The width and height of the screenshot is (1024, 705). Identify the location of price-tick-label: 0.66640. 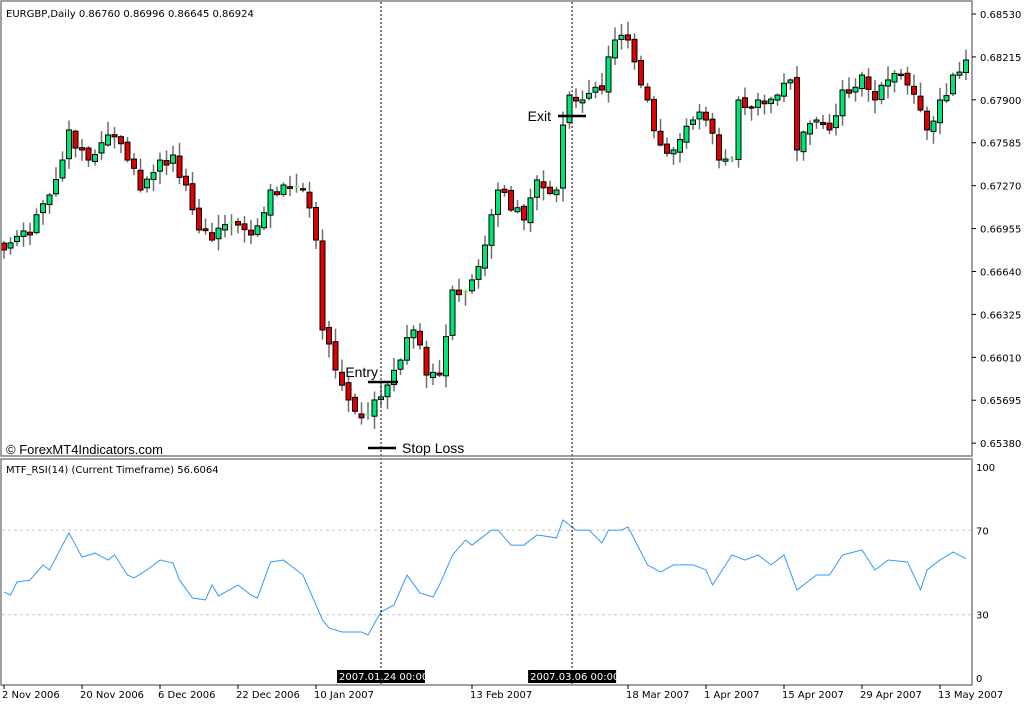
(1000, 272).